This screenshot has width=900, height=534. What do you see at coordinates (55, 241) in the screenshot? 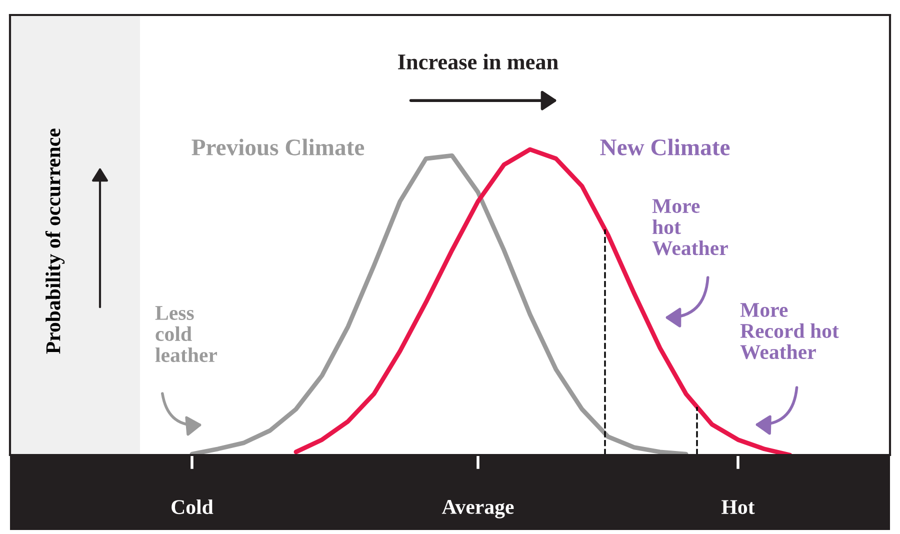
I see `y-axis-title: Probability of occurrence` at bounding box center [55, 241].